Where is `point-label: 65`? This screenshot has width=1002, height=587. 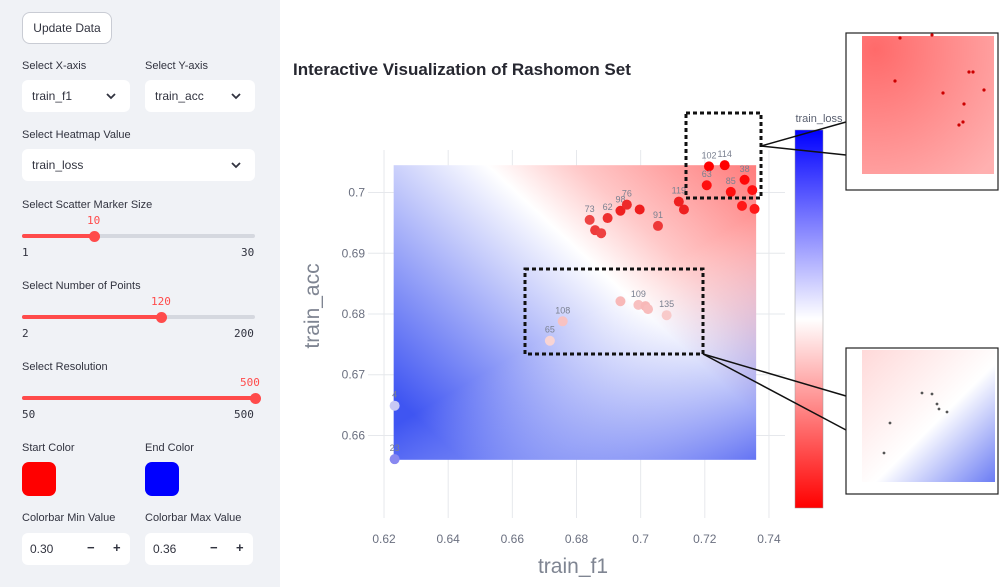
point-label: 65 is located at coordinates (550, 330).